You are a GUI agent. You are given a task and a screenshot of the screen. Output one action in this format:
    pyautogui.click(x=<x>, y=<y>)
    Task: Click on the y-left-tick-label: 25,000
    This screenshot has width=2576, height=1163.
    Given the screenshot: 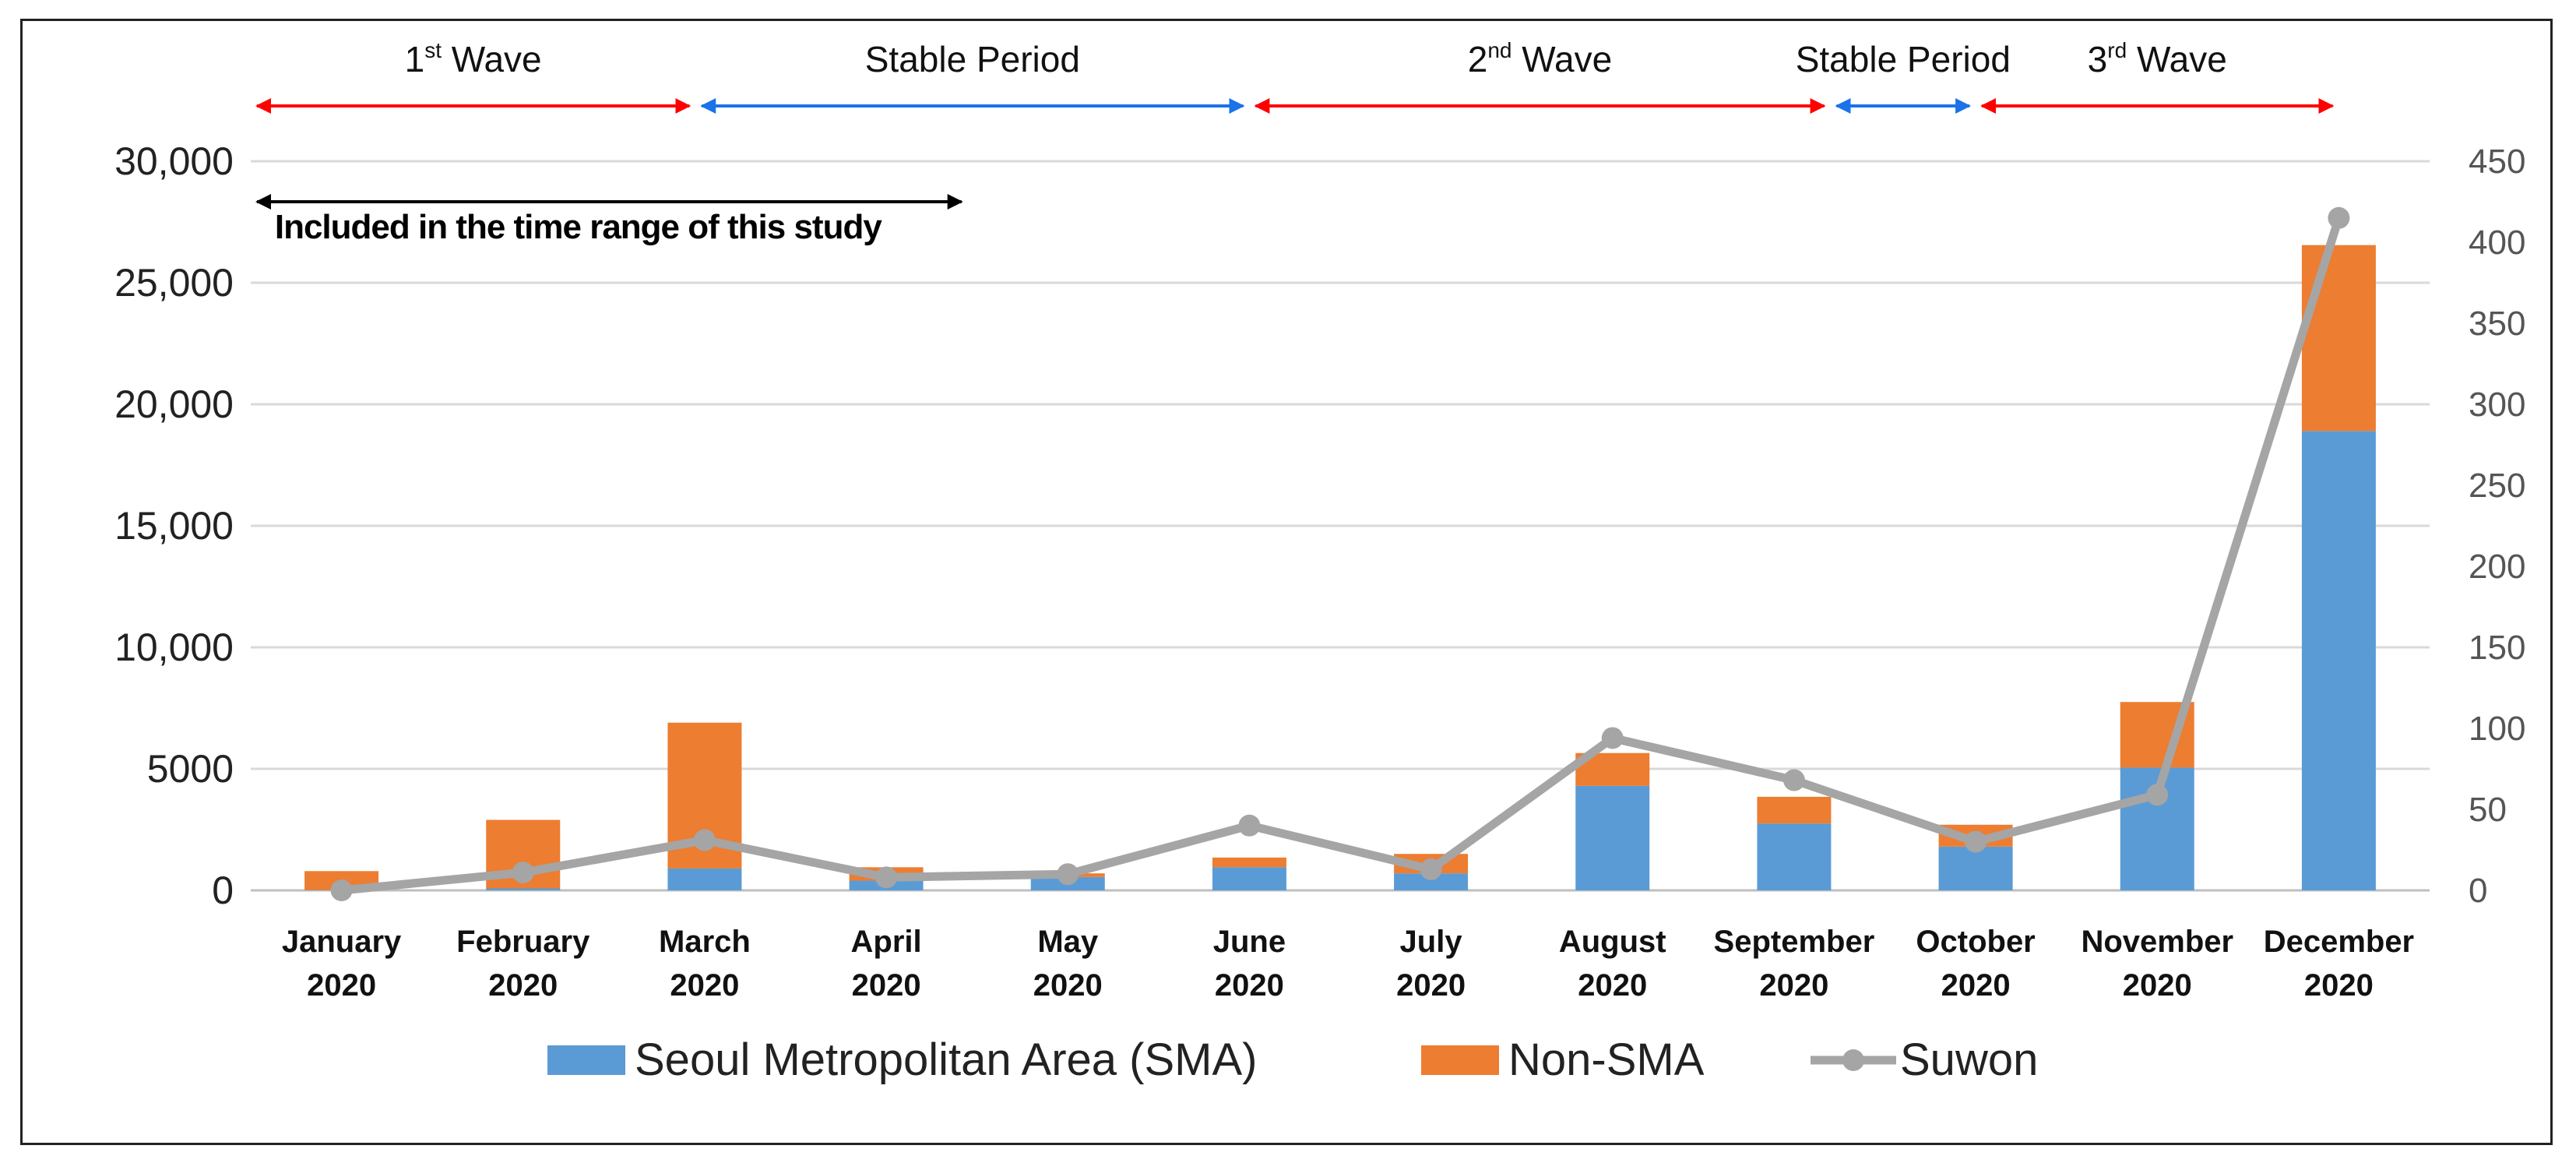 What is the action you would take?
    pyautogui.click(x=174, y=283)
    